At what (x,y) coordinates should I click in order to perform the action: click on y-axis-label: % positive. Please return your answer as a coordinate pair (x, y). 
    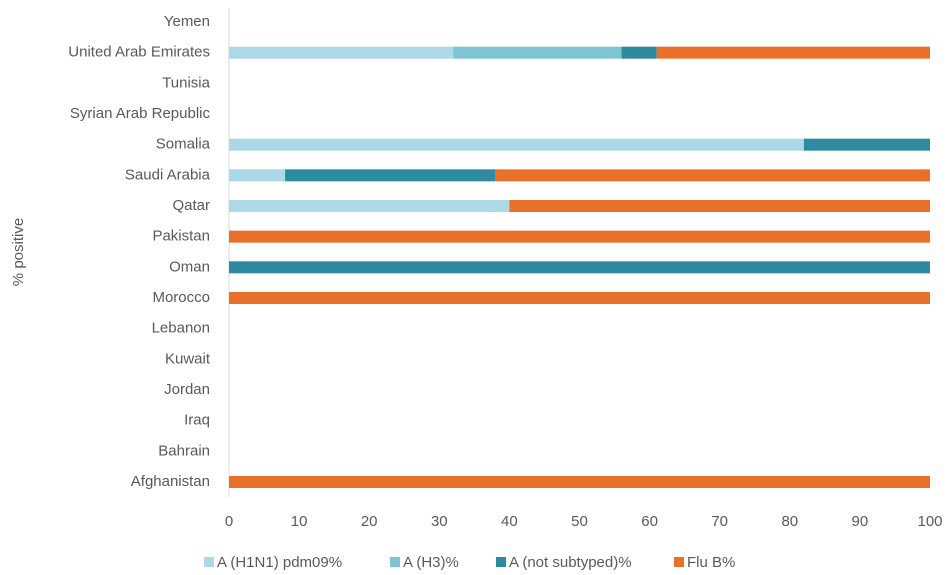
    Looking at the image, I should click on (18, 252).